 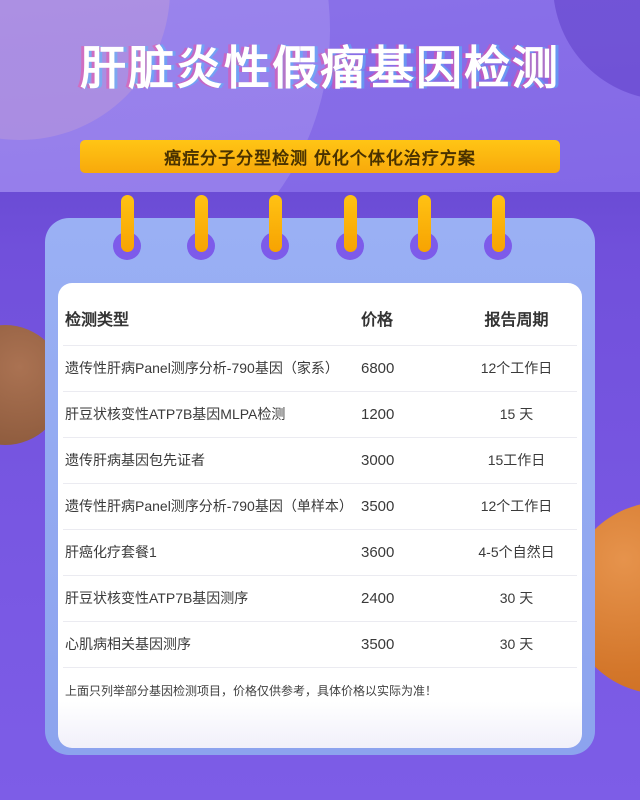 I want to click on column-header-type: 检测类型, so click(x=97, y=320).